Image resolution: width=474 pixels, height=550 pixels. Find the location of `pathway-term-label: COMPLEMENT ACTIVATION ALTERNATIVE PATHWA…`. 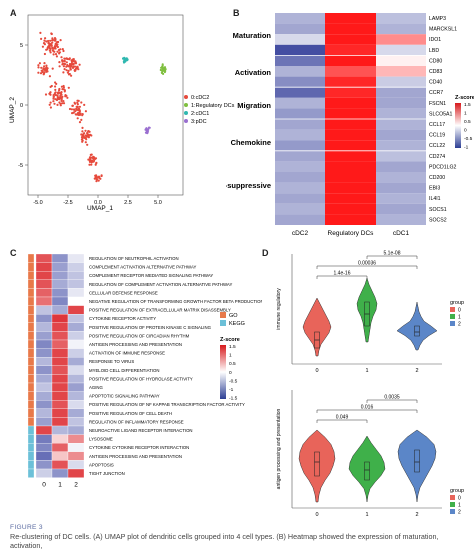

pathway-term-label: COMPLEMENT ACTIVATION ALTERNATIVE PATHWA… is located at coordinates (142, 267).